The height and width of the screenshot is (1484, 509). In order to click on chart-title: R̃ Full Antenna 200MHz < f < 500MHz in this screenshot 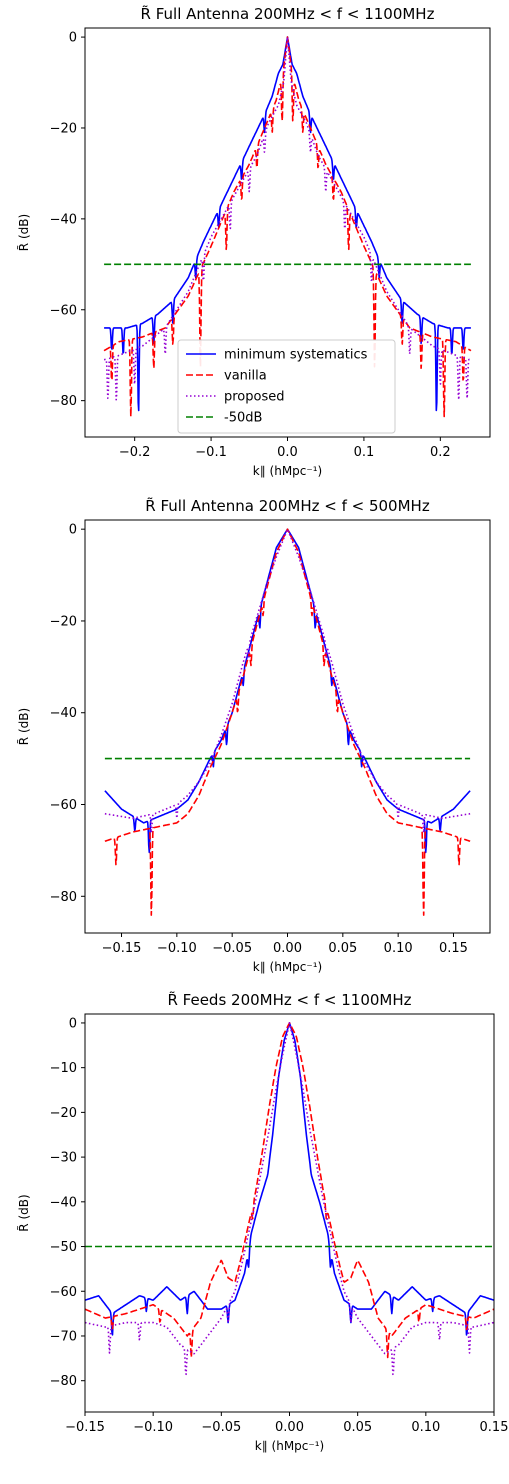, I will do `click(287, 505)`.